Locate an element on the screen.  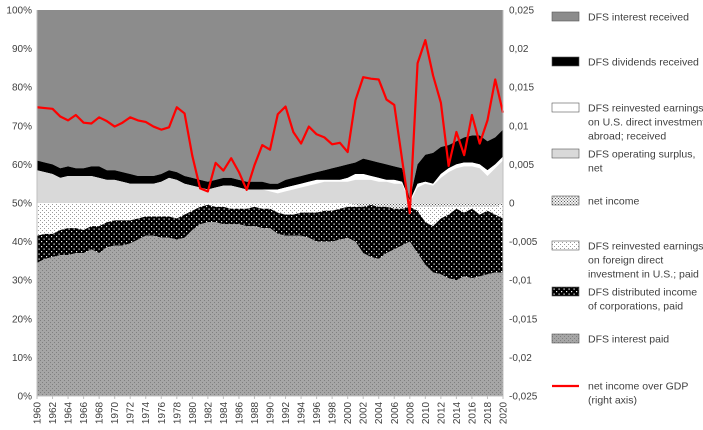
x-tick-label: 1982 is located at coordinates (208, 412).